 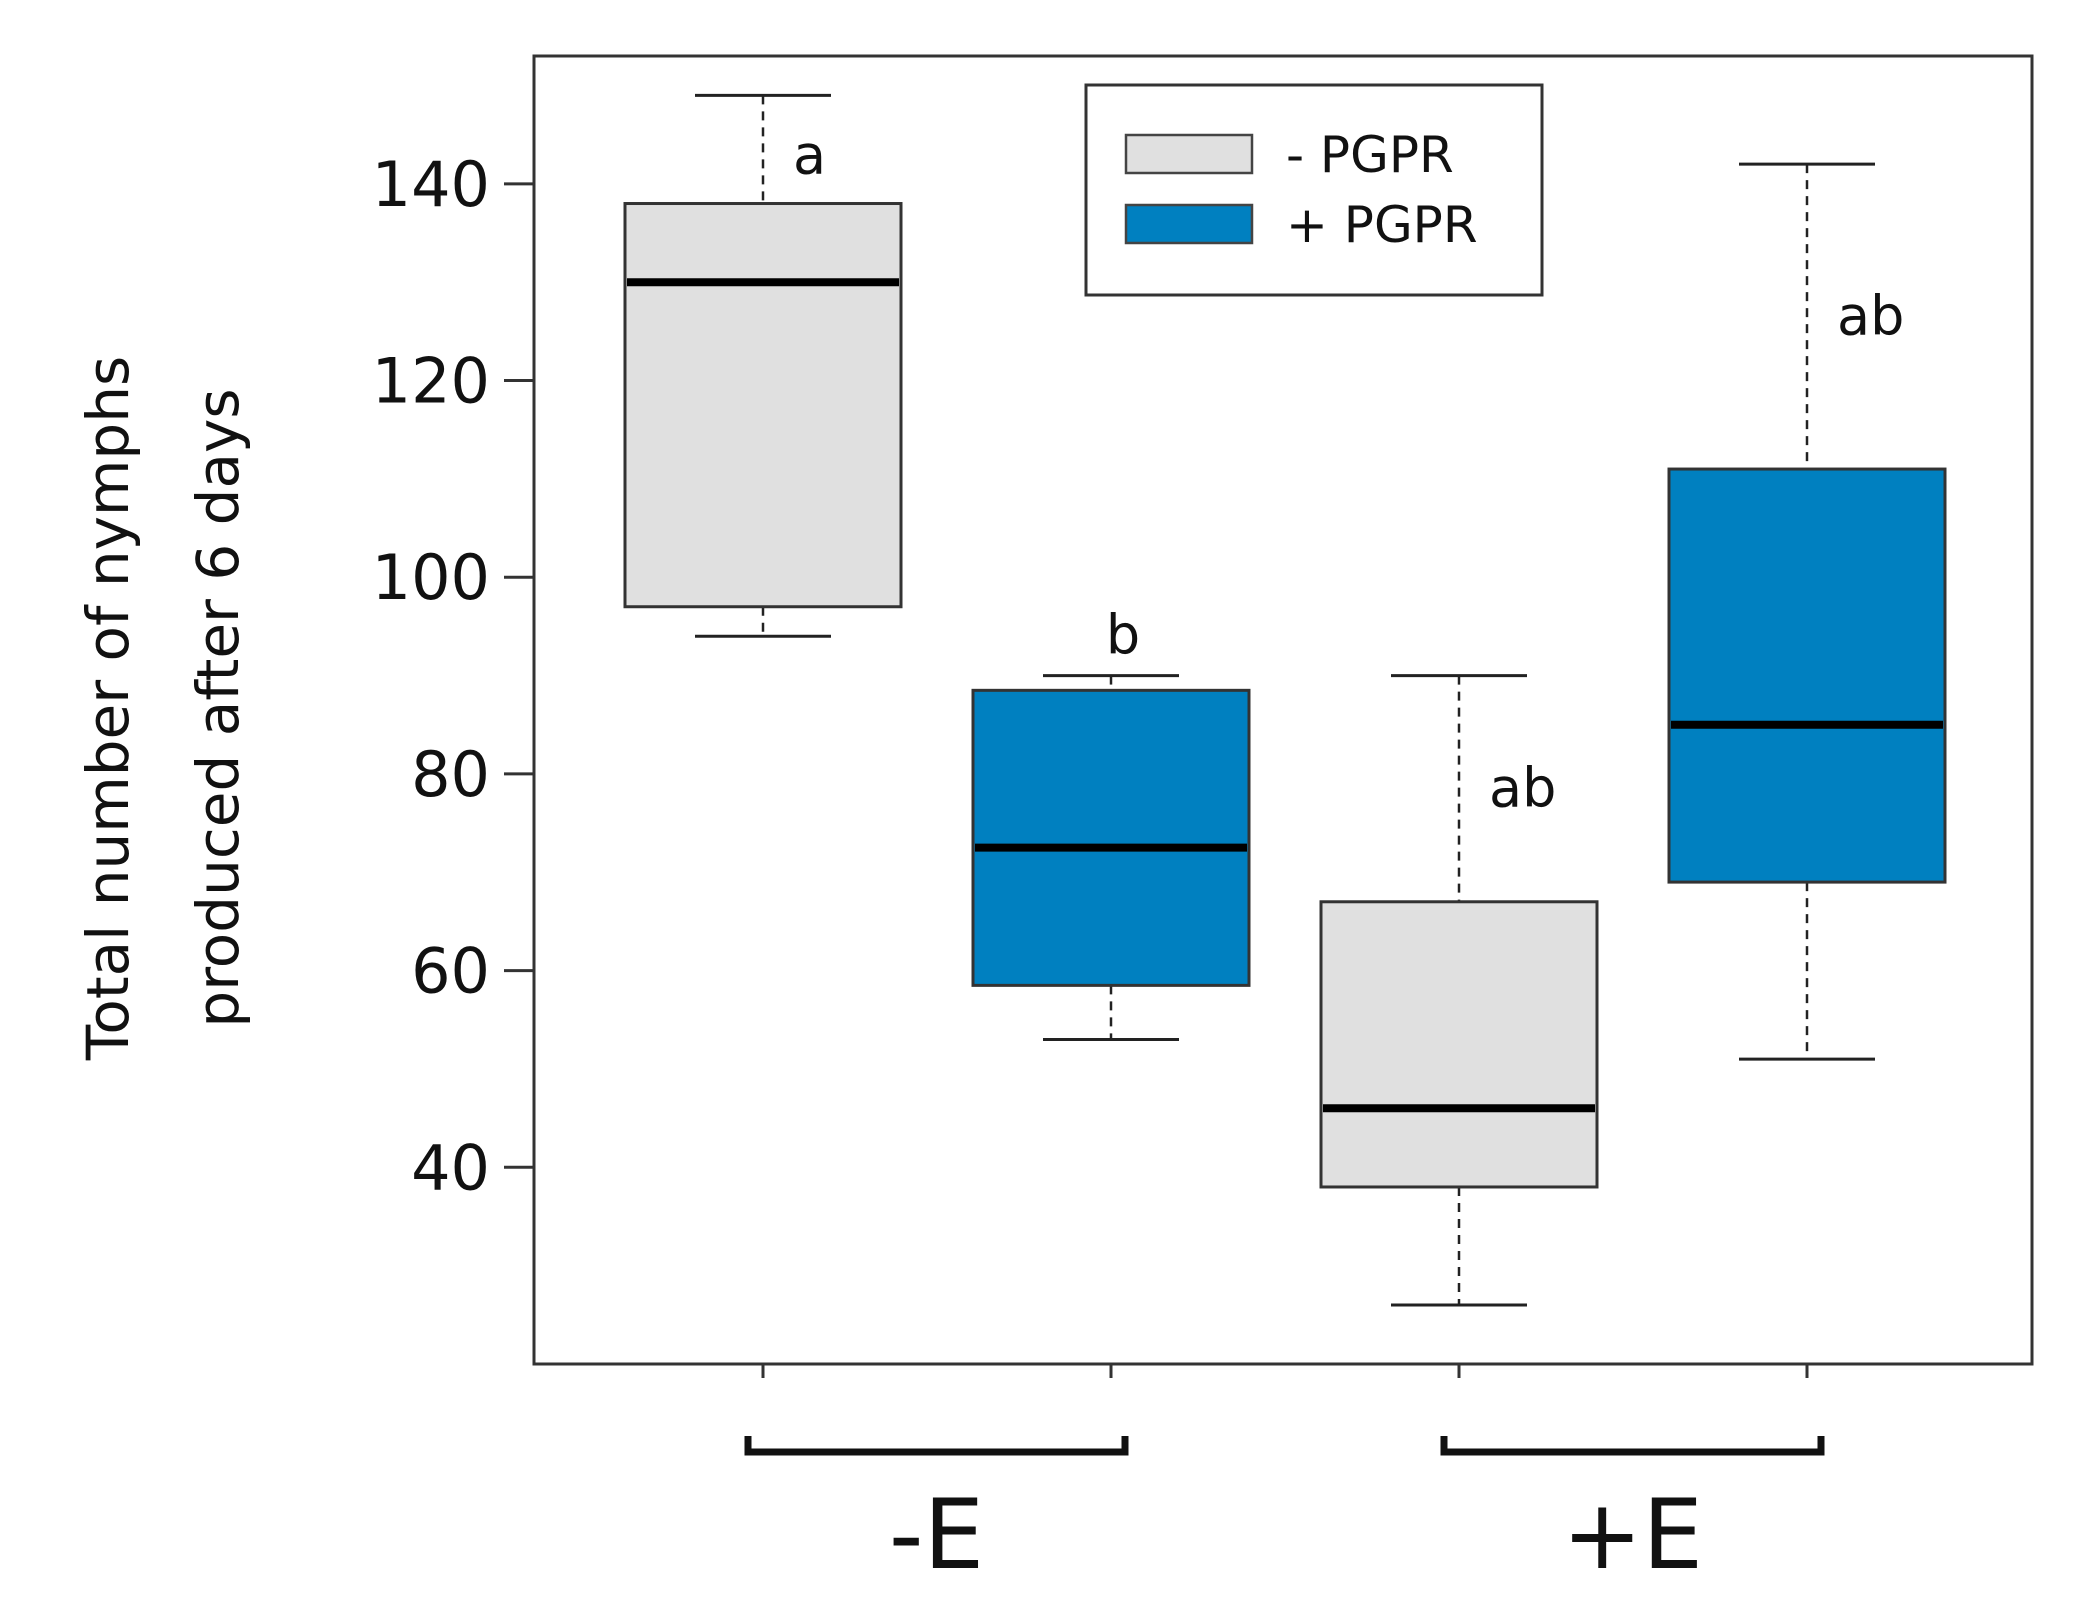 I want to click on legend-swatch-plus-pgpr, so click(x=1189, y=224).